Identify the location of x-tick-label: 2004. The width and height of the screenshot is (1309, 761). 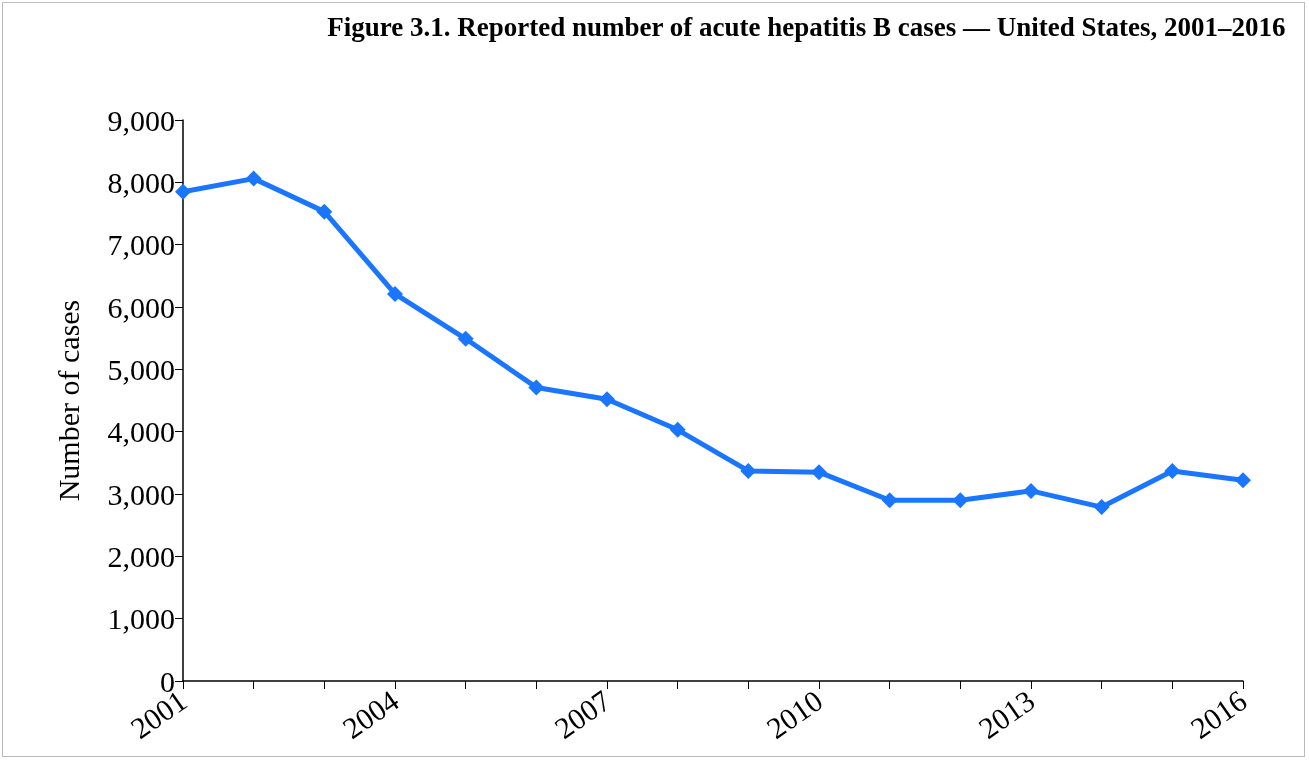
(370, 714).